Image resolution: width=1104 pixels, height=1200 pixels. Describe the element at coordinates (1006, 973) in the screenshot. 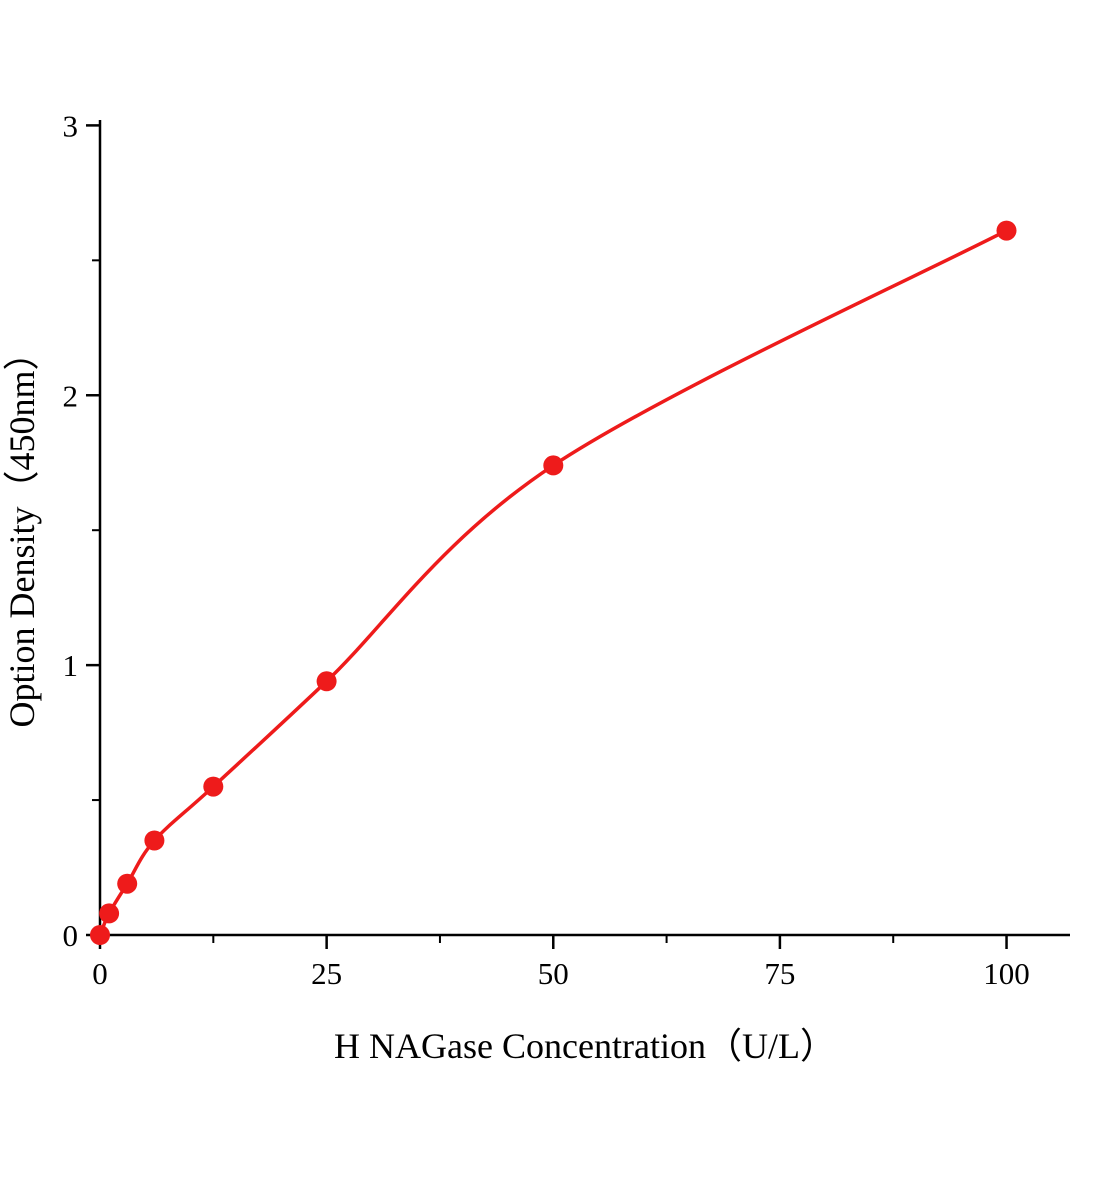

I see `x-tick-label: 100` at that location.